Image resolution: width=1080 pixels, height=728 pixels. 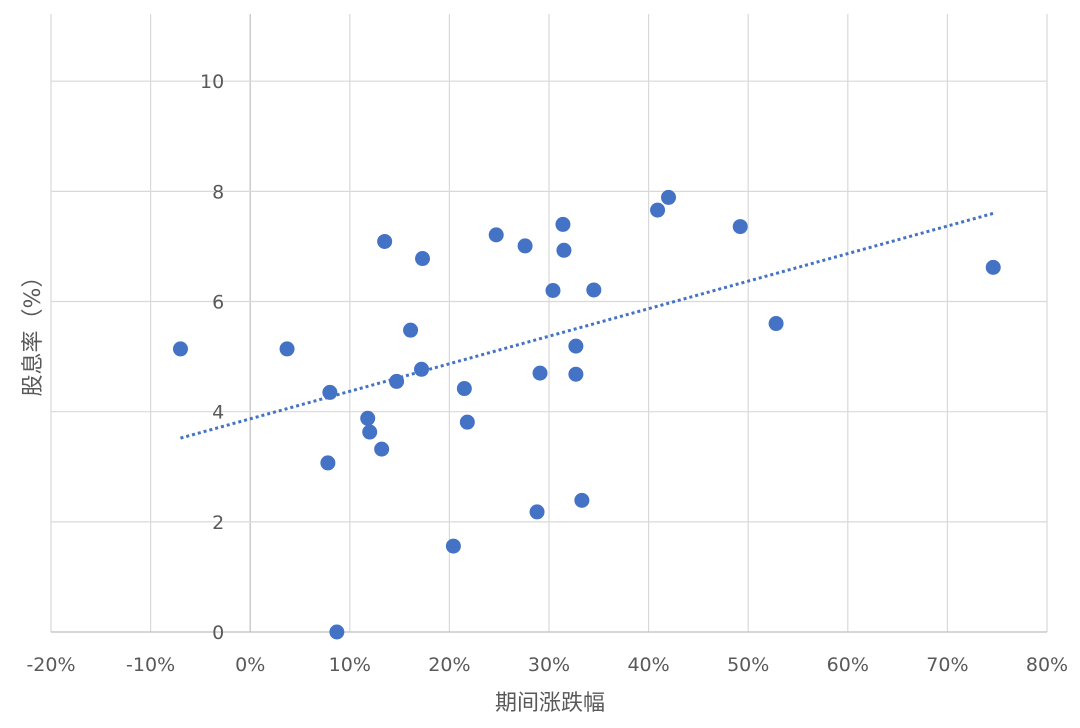 What do you see at coordinates (218, 192) in the screenshot?
I see `y-tick-label: 8` at bounding box center [218, 192].